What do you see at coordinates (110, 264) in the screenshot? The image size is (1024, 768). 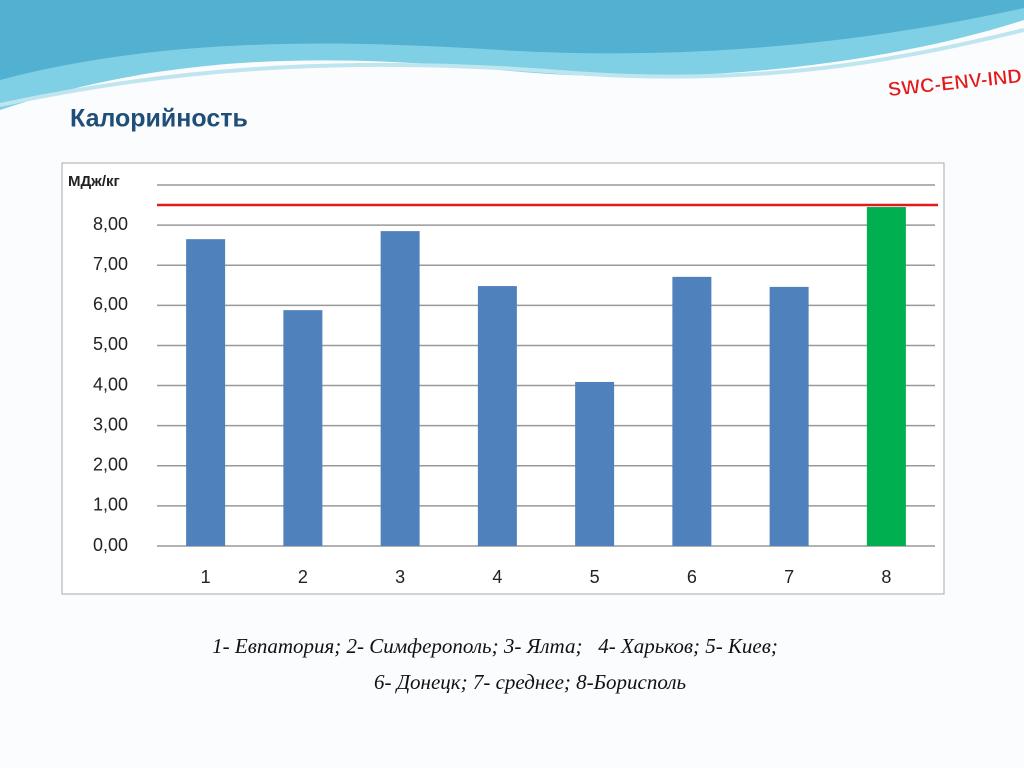 I see `y-tick-label: 7,00` at bounding box center [110, 264].